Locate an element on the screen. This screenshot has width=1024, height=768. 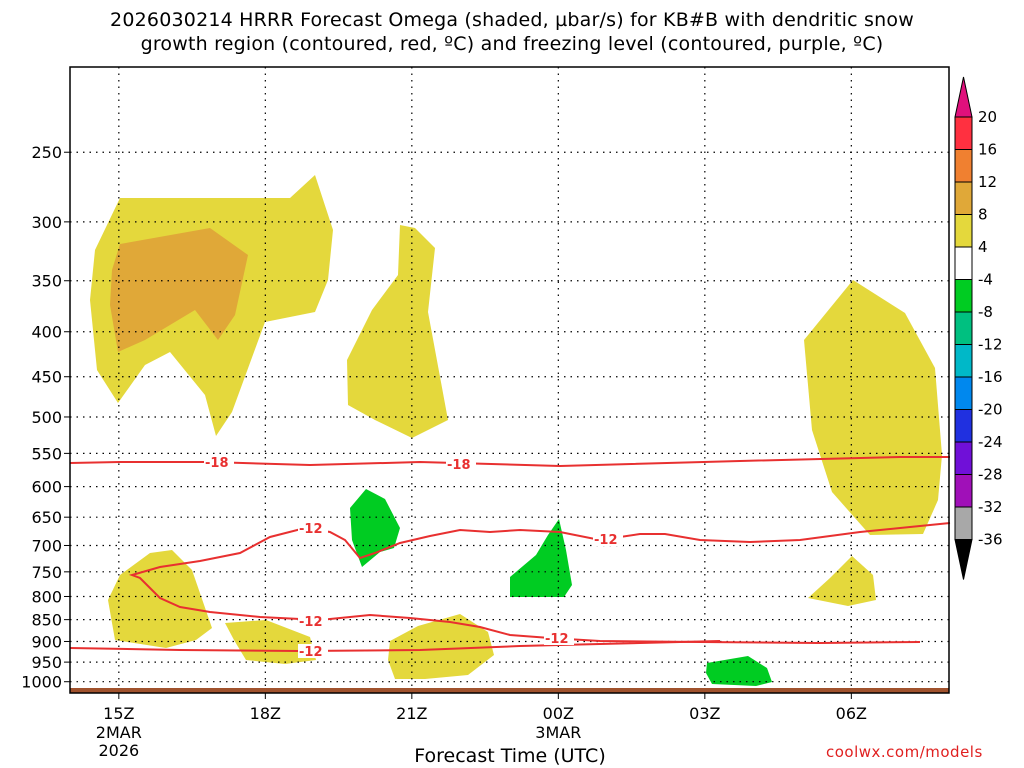
y-tick-label: 250 is located at coordinates (46, 152).